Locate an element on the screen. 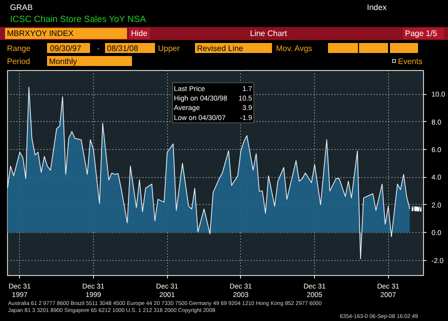 The width and height of the screenshot is (448, 321). text: 09/30/97 is located at coordinates (66, 48).